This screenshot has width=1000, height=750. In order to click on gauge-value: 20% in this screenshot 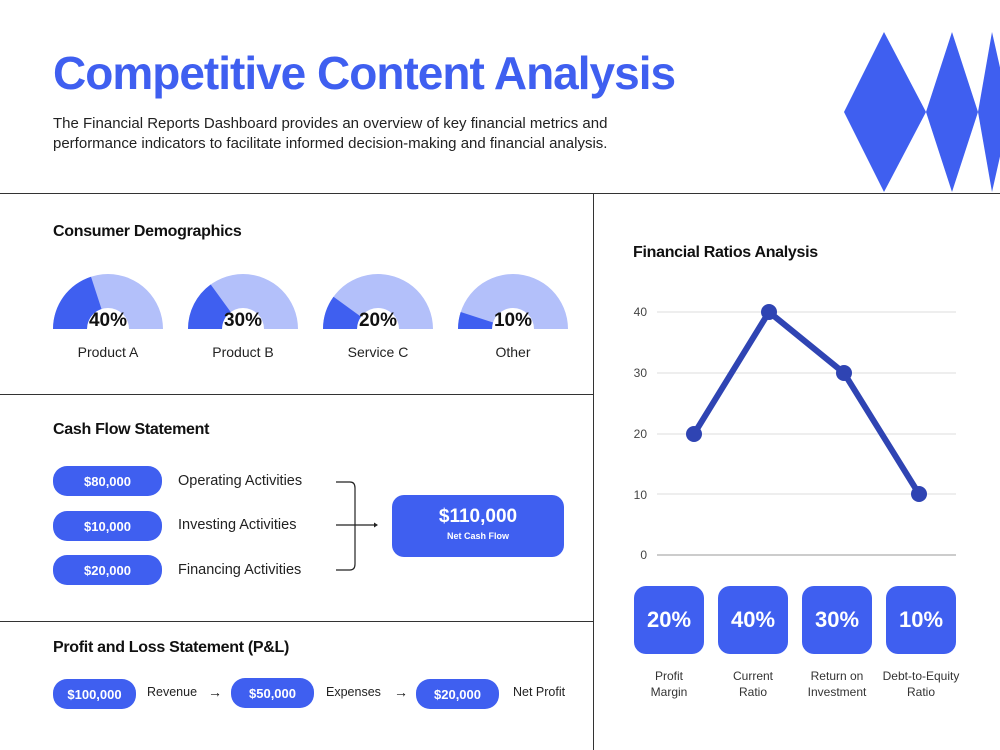, I will do `click(378, 320)`.